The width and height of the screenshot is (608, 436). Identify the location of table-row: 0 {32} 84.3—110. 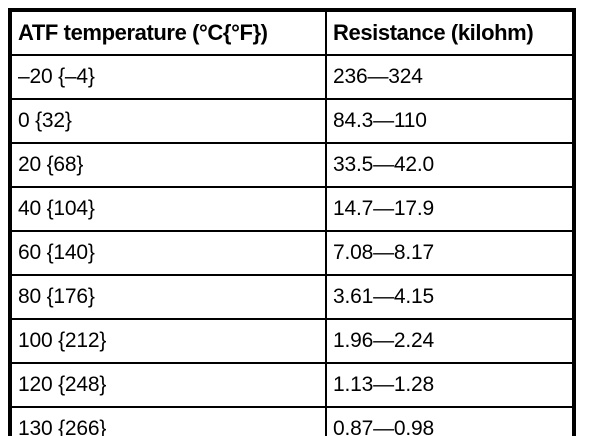
(292, 121).